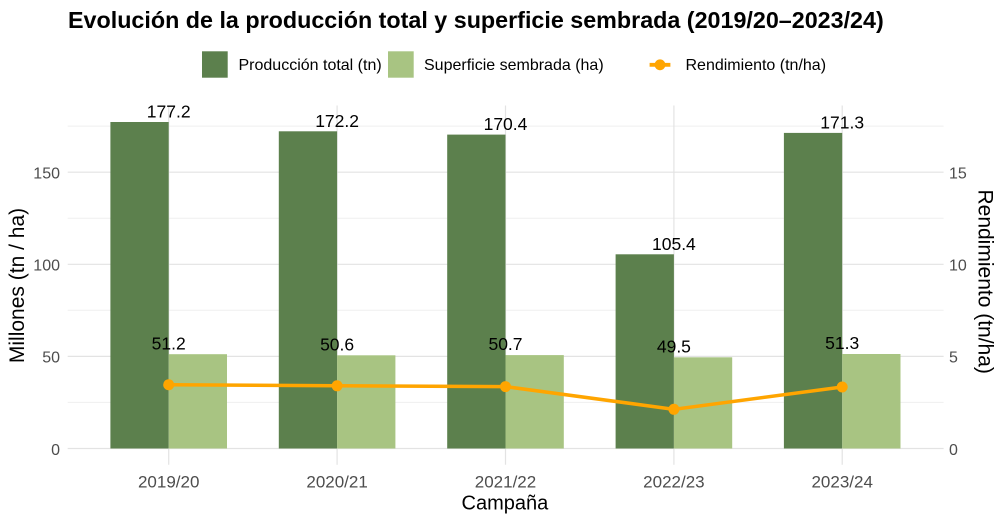  What do you see at coordinates (51, 358) in the screenshot?
I see `svg-text: 50` at bounding box center [51, 358].